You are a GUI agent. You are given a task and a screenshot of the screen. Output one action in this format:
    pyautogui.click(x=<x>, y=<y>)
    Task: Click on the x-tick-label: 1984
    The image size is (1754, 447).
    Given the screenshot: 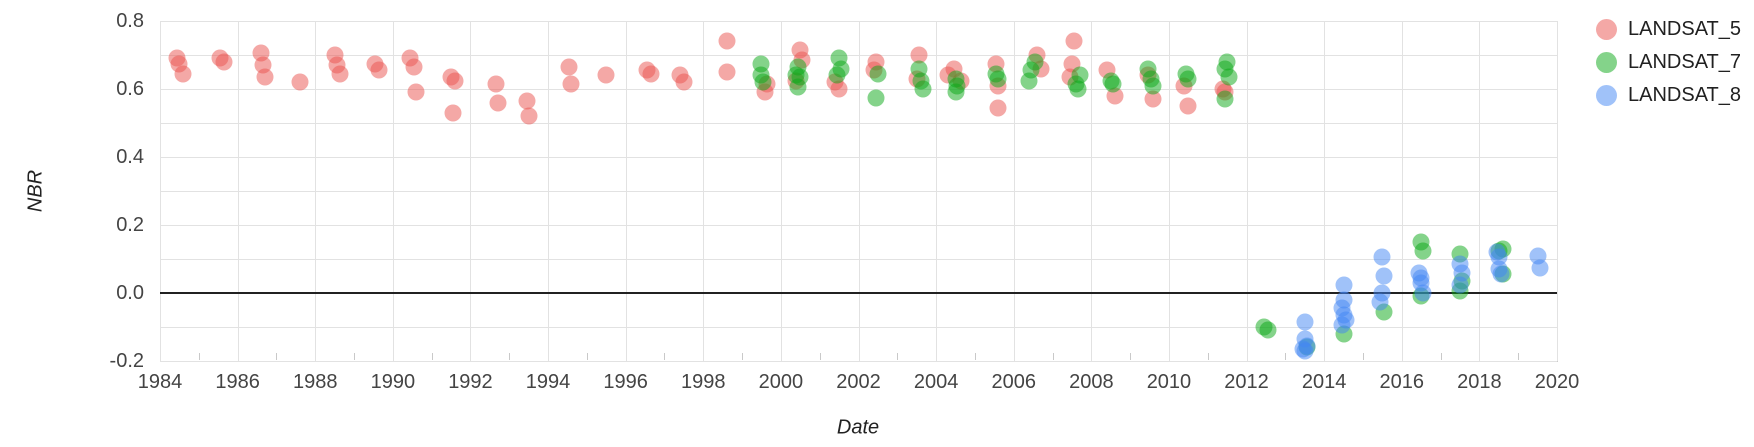 What is the action you would take?
    pyautogui.click(x=160, y=382)
    